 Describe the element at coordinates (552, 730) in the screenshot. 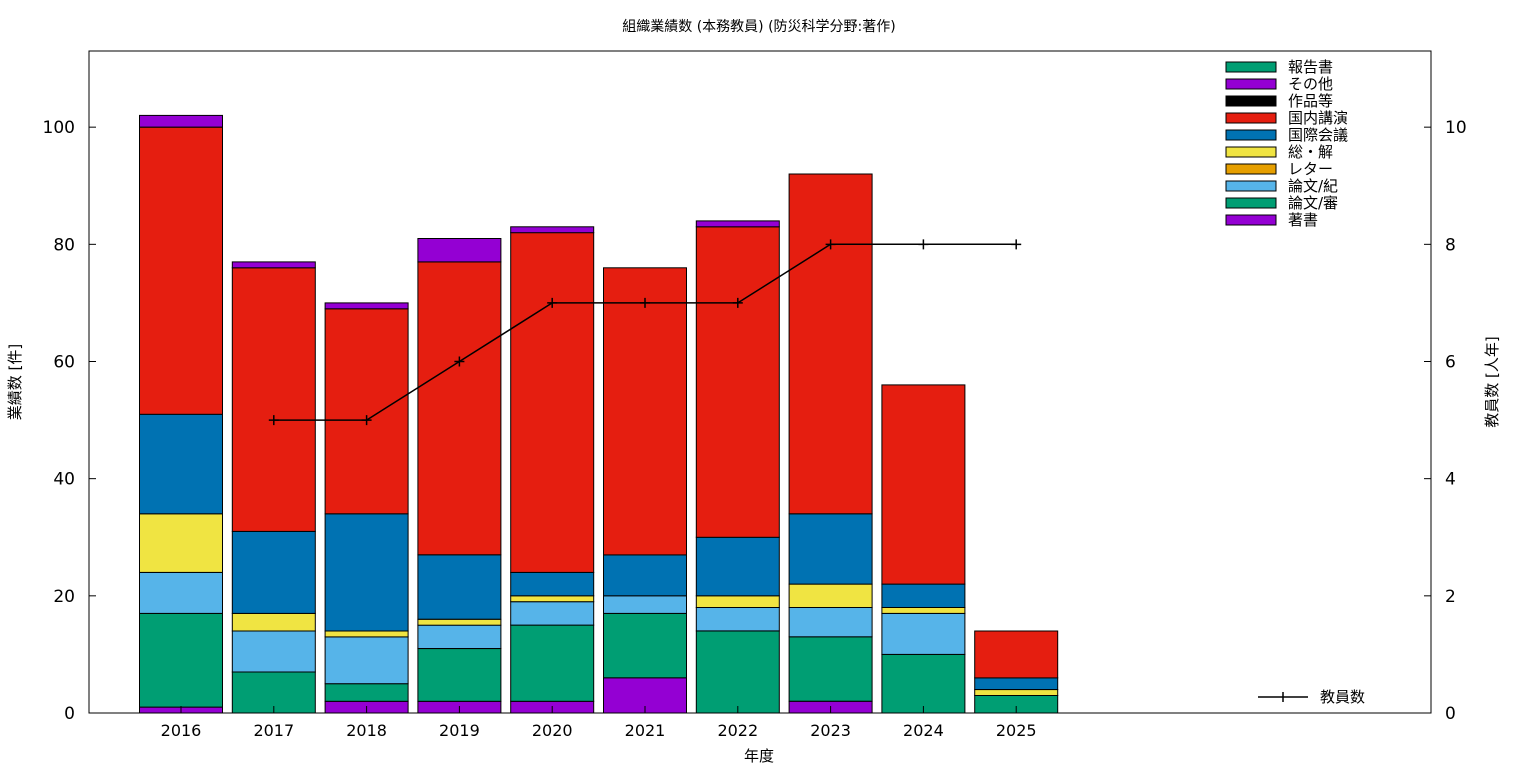

I see `x-tick-label: 2020` at that location.